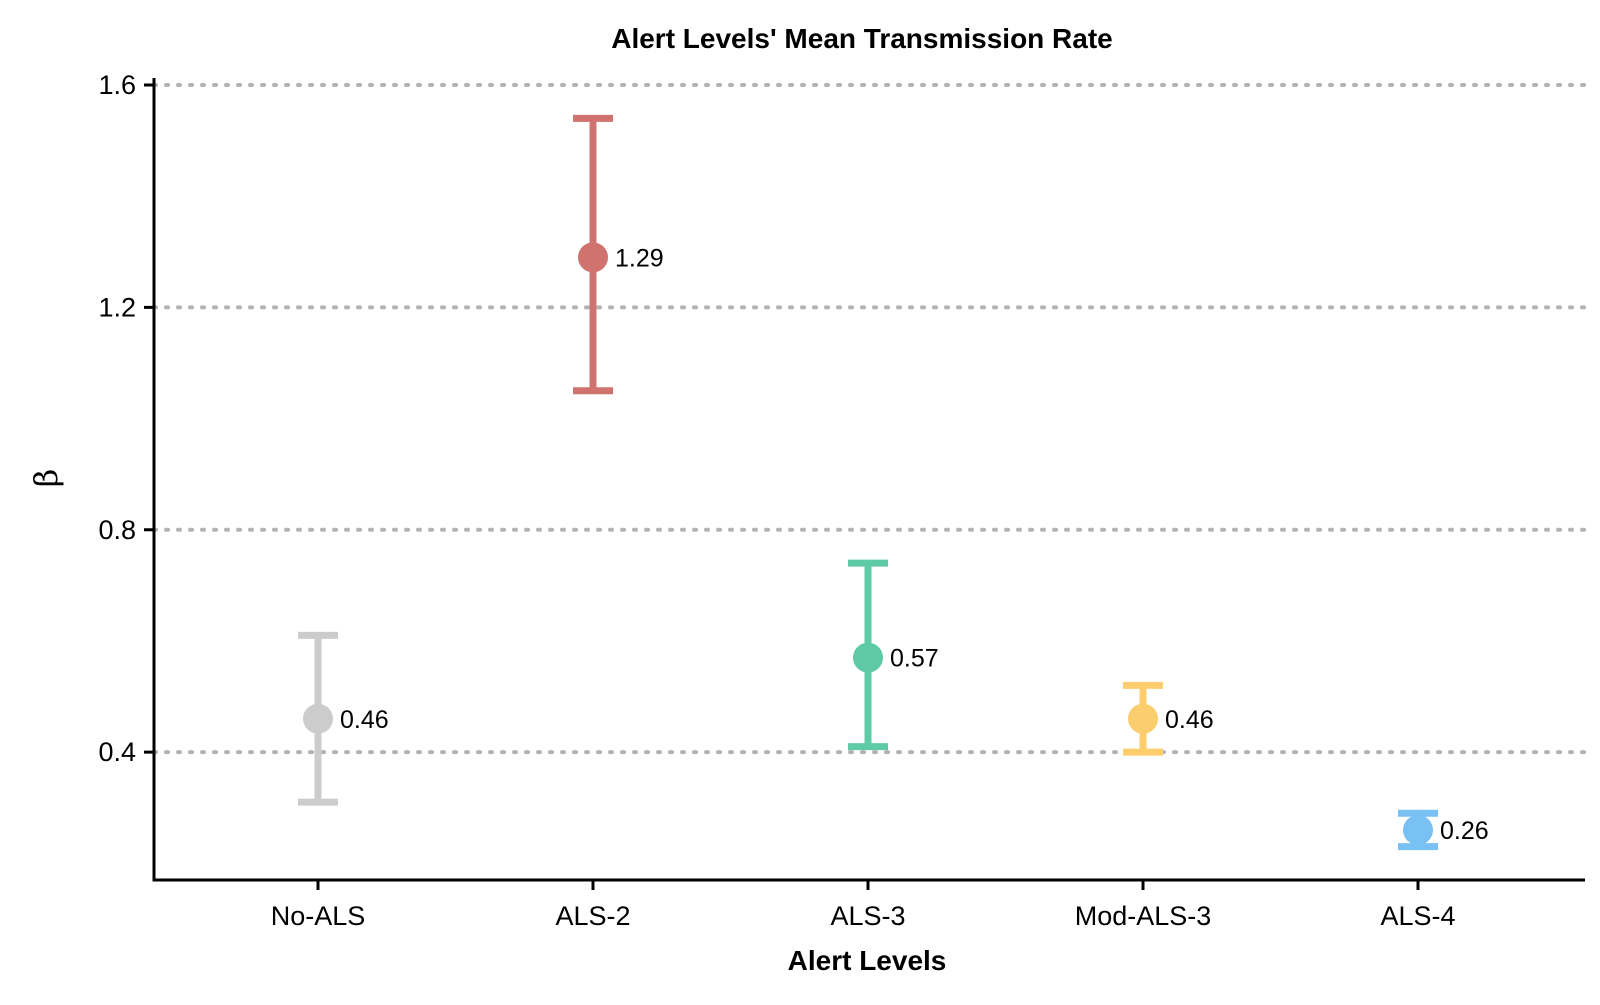 Image resolution: width=1600 pixels, height=1005 pixels. What do you see at coordinates (1189, 720) in the screenshot?
I see `data-label-Mod-ALS-3: 0.46` at bounding box center [1189, 720].